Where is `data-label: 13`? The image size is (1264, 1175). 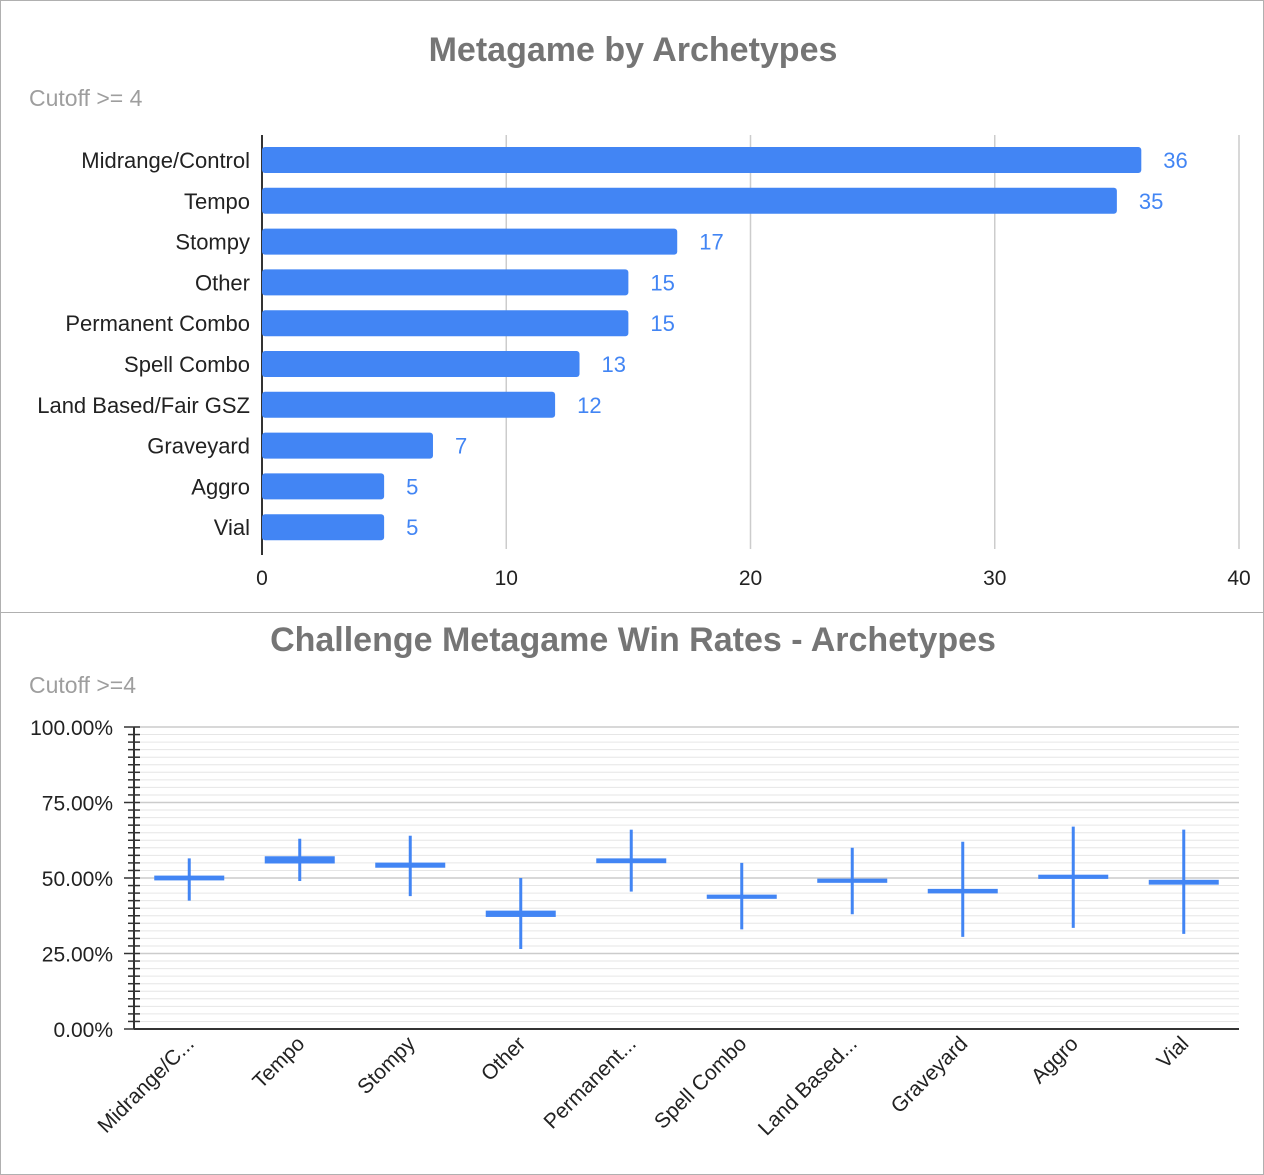
data-label: 13 is located at coordinates (614, 364).